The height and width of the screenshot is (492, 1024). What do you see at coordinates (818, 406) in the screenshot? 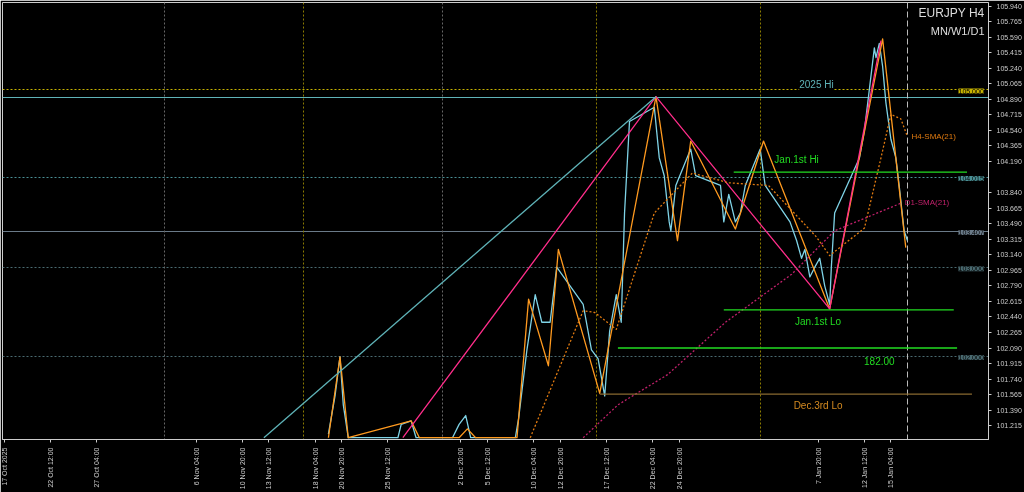
I see `annotation: Dec.3rd Lo` at bounding box center [818, 406].